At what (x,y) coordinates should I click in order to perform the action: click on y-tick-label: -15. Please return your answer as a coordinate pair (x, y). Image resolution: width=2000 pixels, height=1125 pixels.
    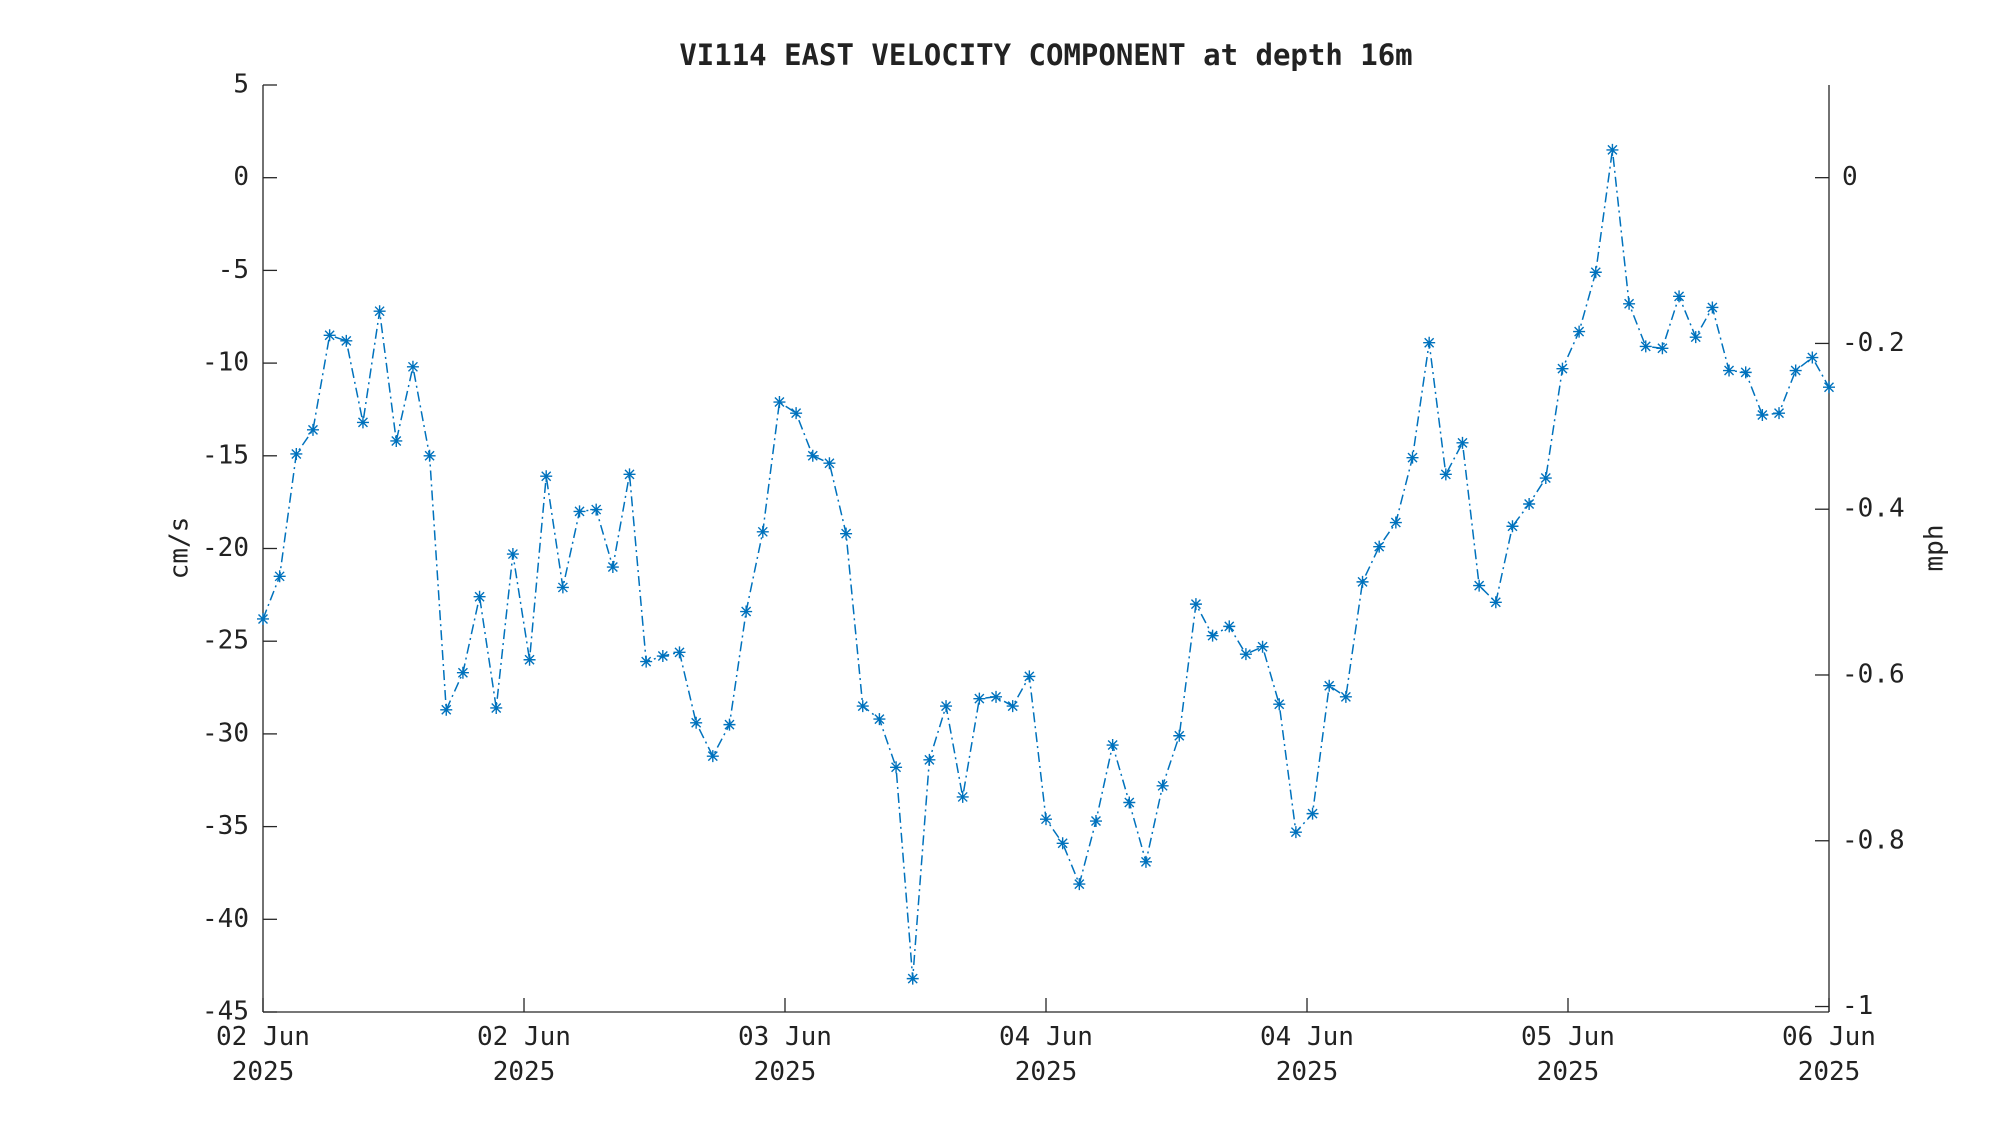
    Looking at the image, I should click on (225, 455).